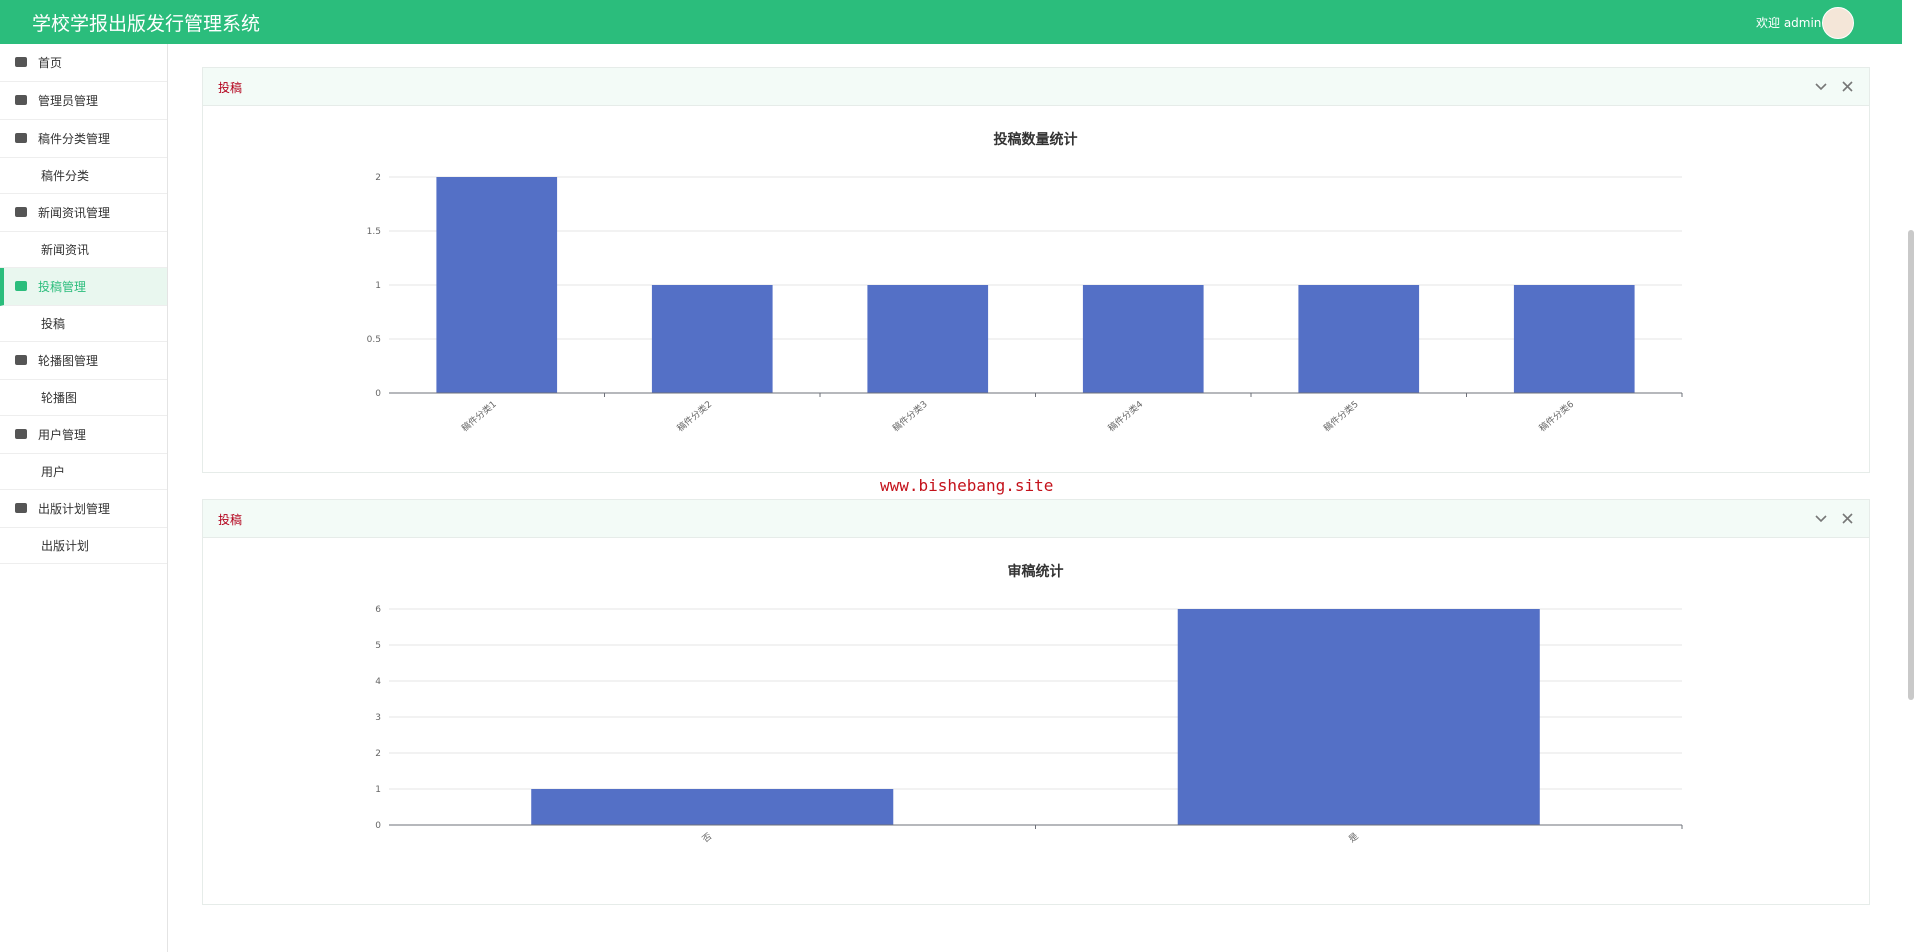  What do you see at coordinates (1125, 416) in the screenshot?
I see `x-tick-label: 稿件分类4` at bounding box center [1125, 416].